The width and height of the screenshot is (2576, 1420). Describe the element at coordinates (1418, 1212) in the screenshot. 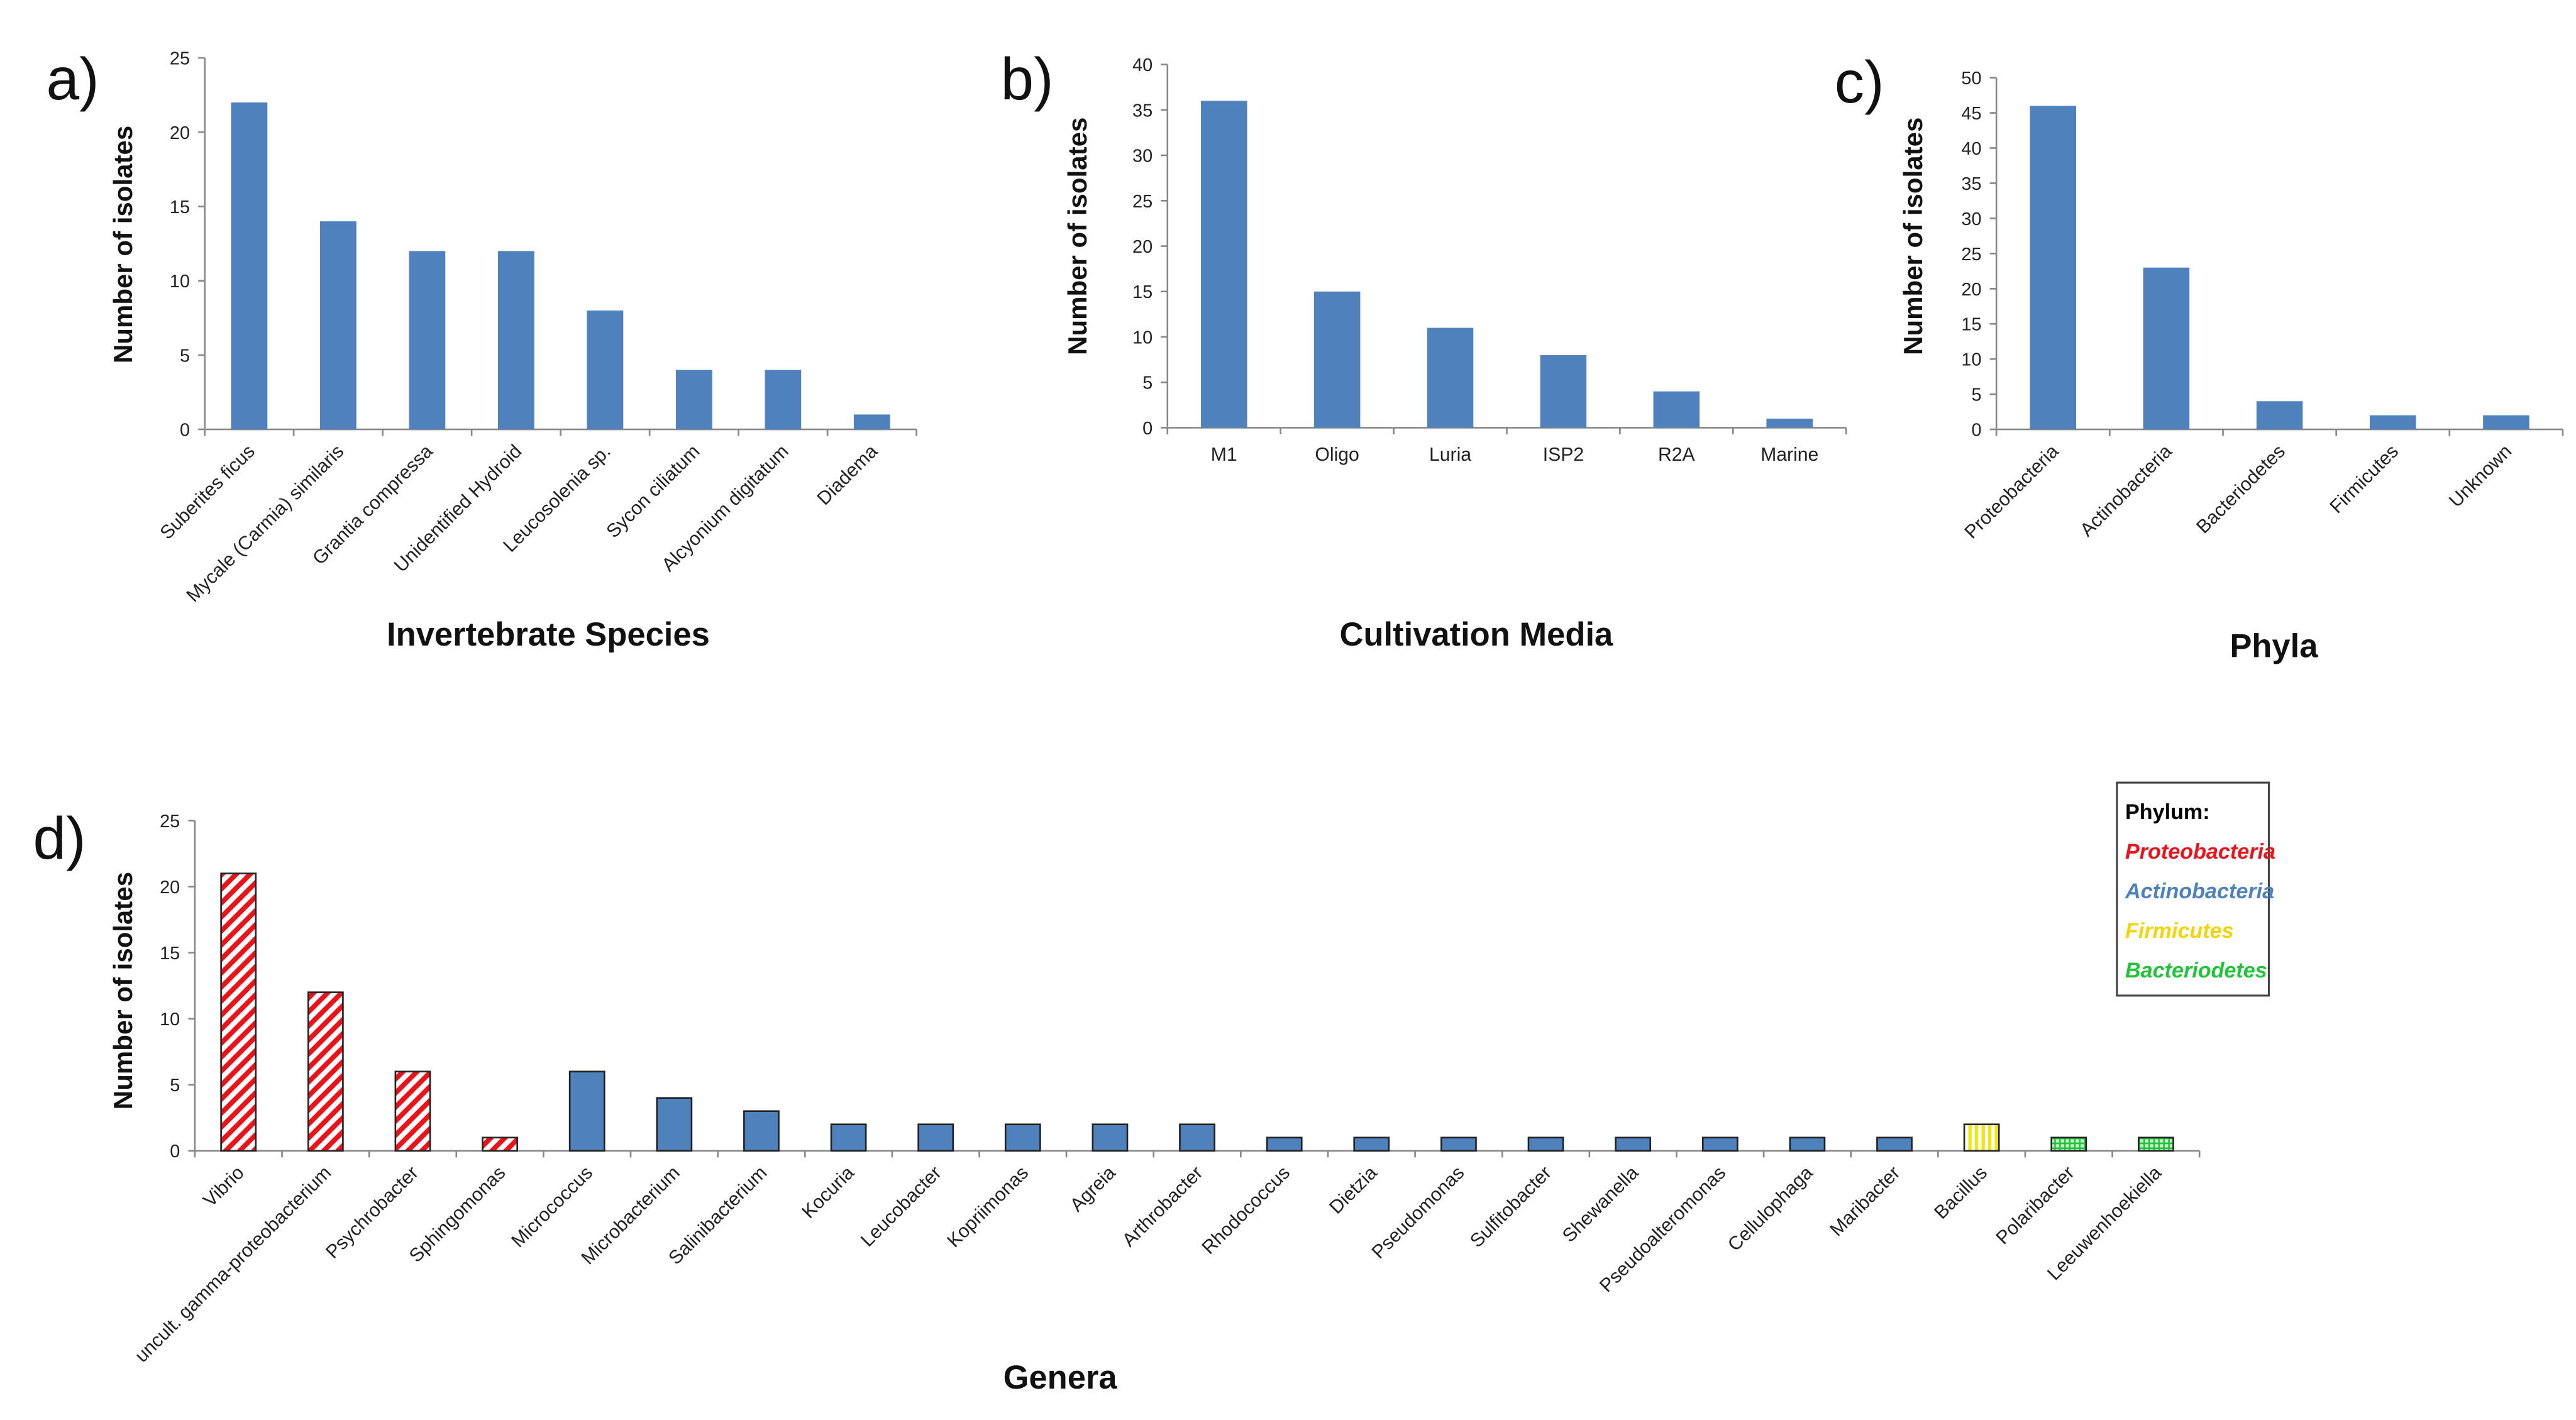

I see `x-tick-label: Pseudomonas` at that location.